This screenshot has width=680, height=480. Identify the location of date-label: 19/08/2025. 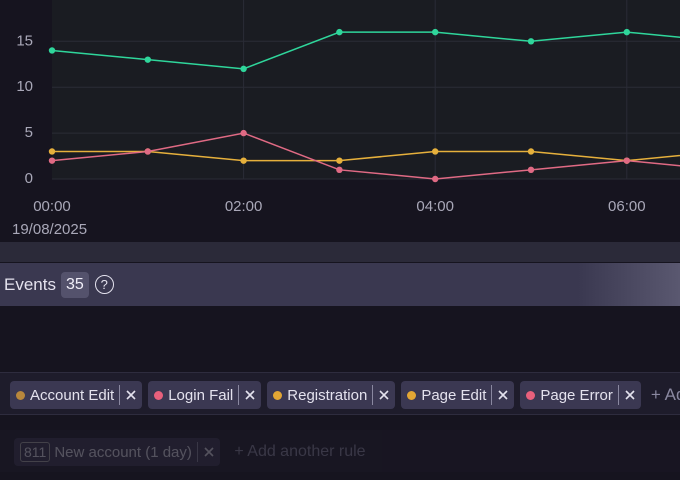
(49, 229).